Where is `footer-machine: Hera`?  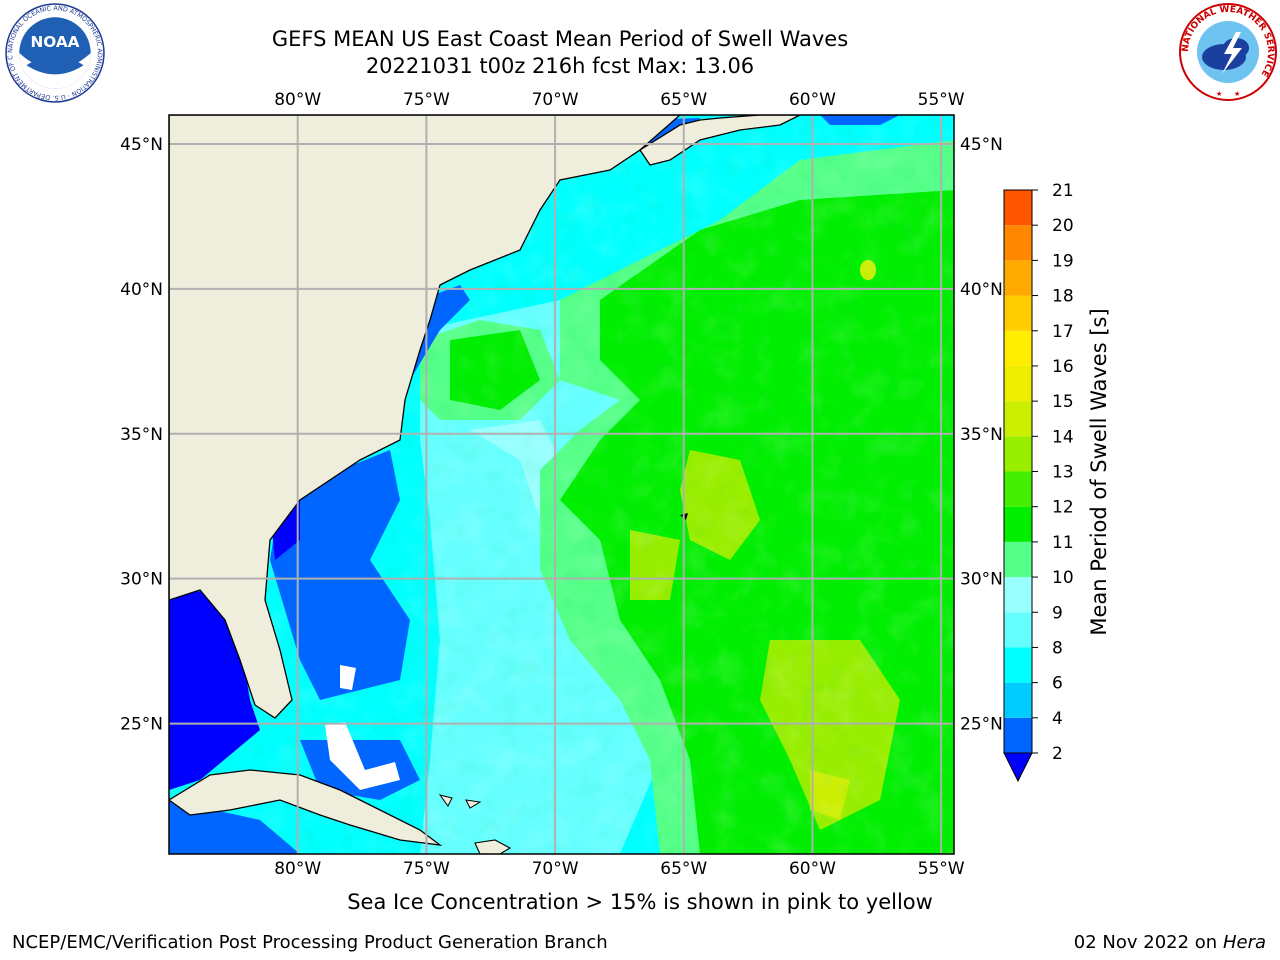 footer-machine: Hera is located at coordinates (1244, 942).